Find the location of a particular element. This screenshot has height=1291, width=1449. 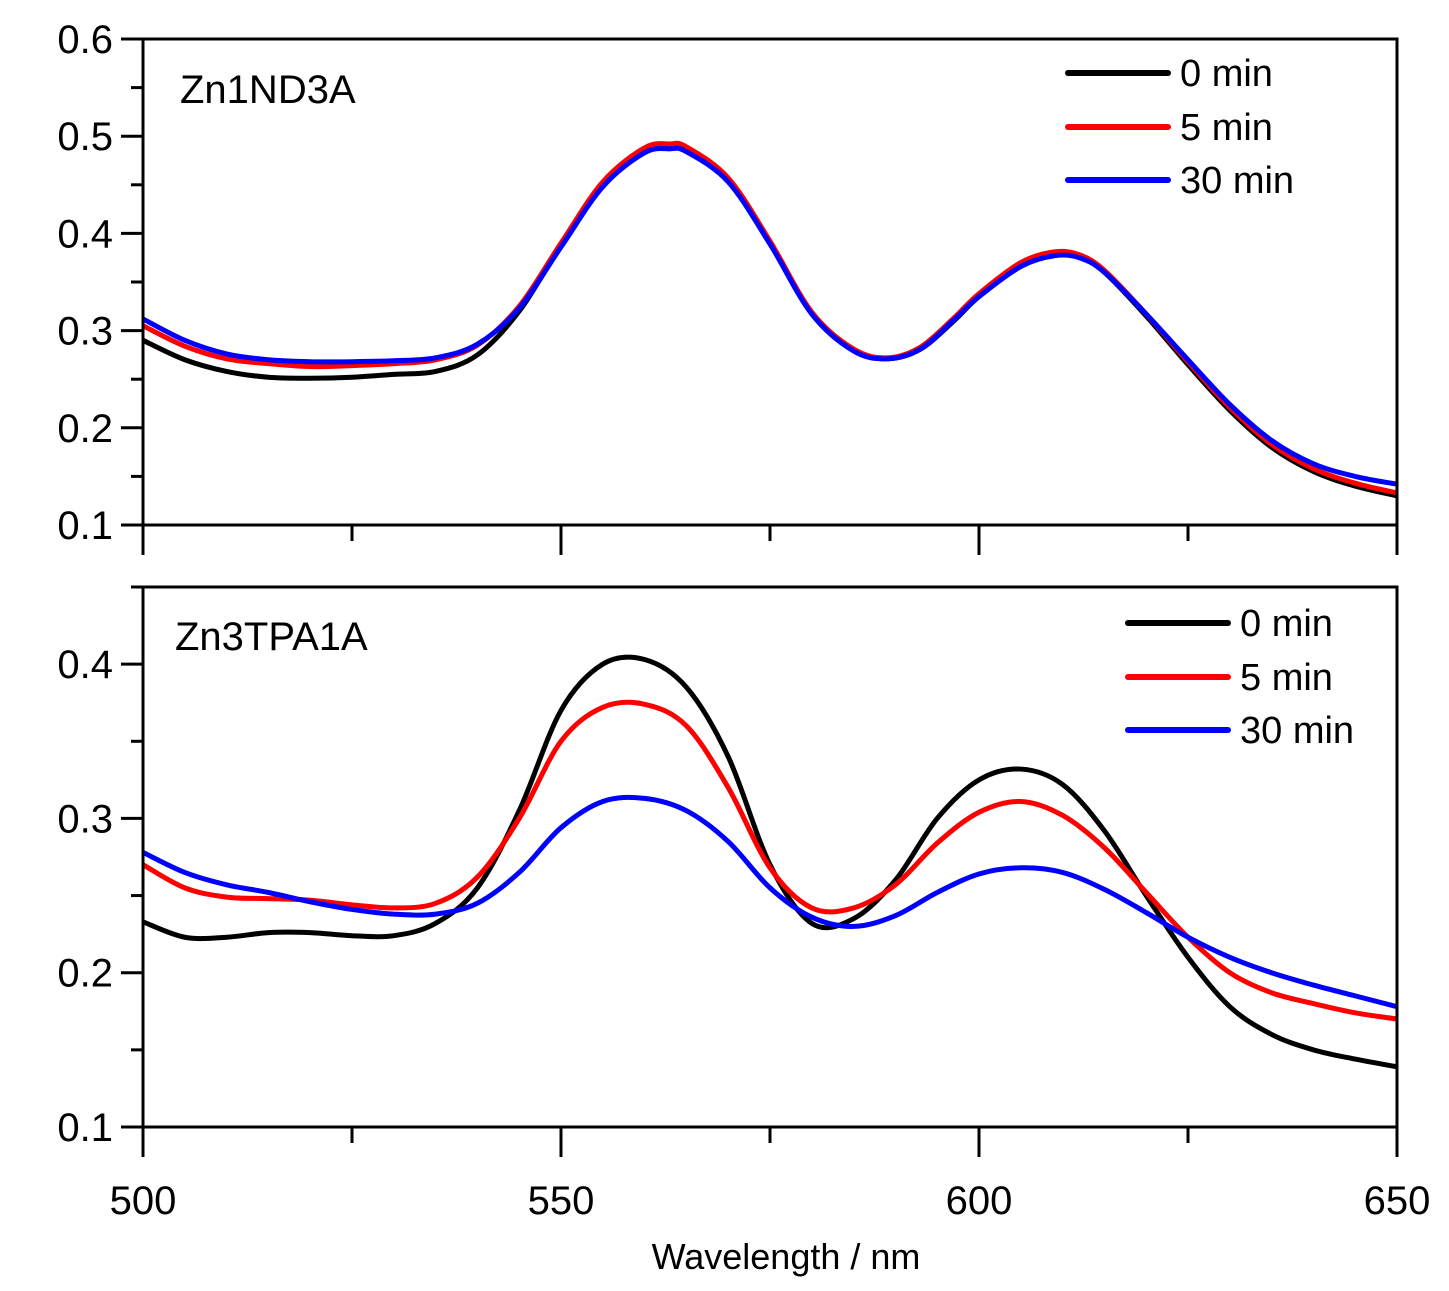

y-tick-label: 0.5 is located at coordinates (85, 137).